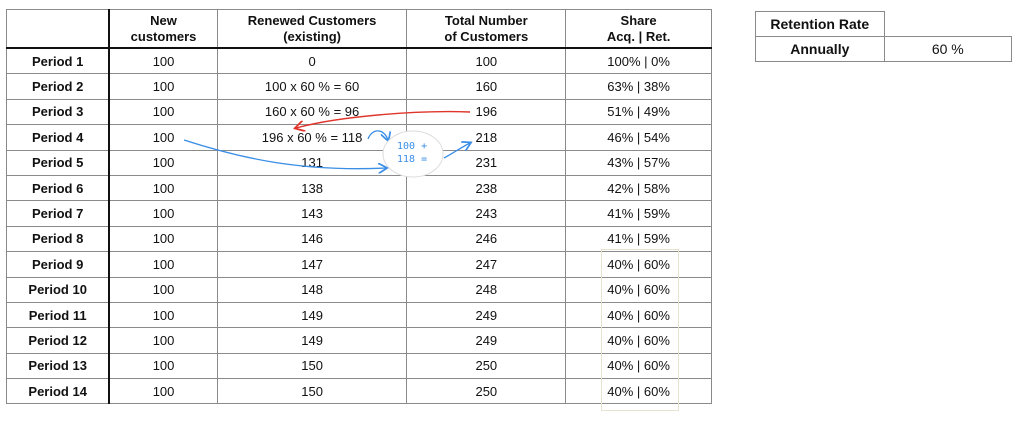 Image resolution: width=1024 pixels, height=421 pixels. What do you see at coordinates (58, 86) in the screenshot?
I see `period-cell: Period 2` at bounding box center [58, 86].